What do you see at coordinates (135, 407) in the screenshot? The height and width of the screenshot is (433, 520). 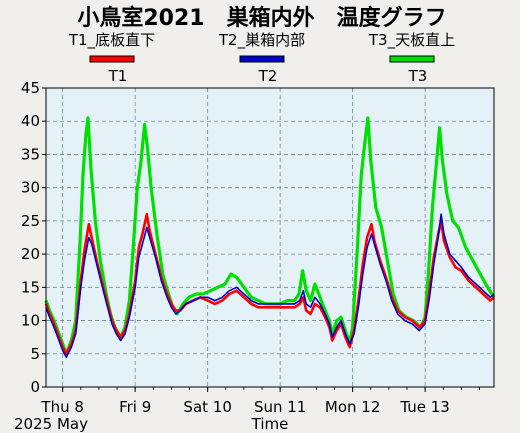 I see `x-tick-label: Fri 9` at bounding box center [135, 407].